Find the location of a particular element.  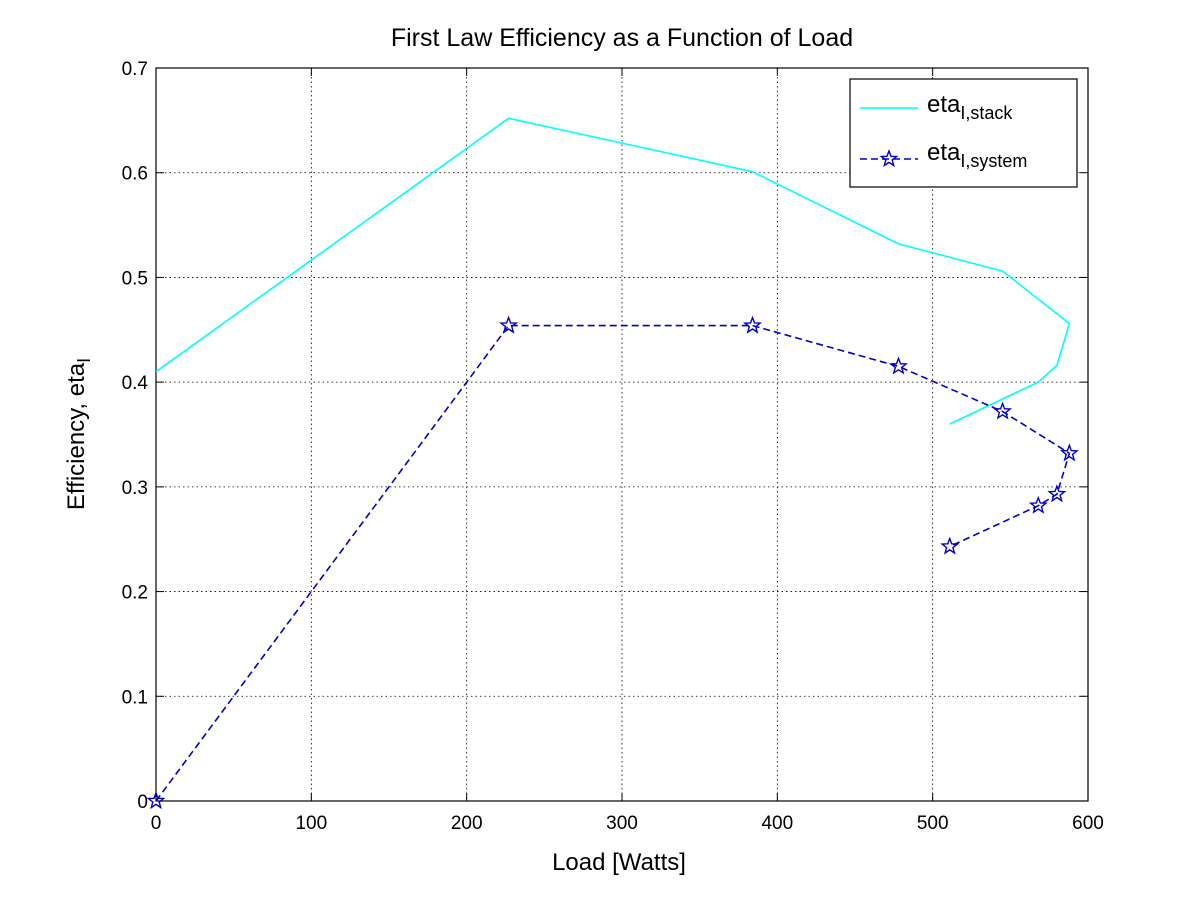

y-axis-label-group: Efficiency, etaI is located at coordinates (78, 434).